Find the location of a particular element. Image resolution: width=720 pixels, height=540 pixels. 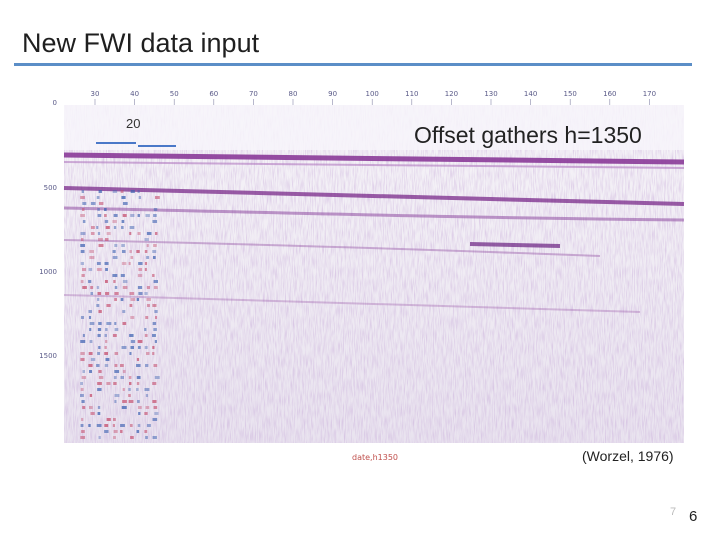

y-tick-label: 1500 is located at coordinates (48, 356).